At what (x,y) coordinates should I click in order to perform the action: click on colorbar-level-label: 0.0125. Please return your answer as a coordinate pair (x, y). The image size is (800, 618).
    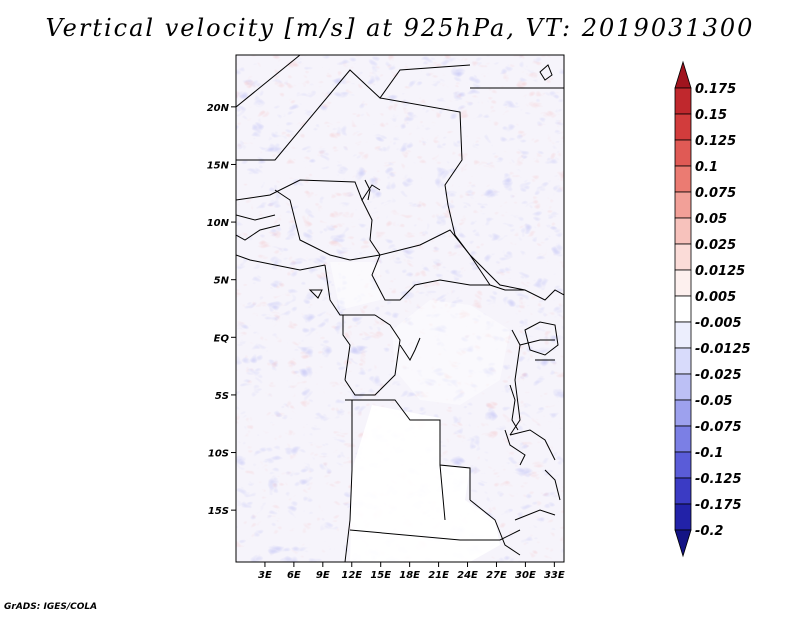
    Looking at the image, I should click on (720, 271).